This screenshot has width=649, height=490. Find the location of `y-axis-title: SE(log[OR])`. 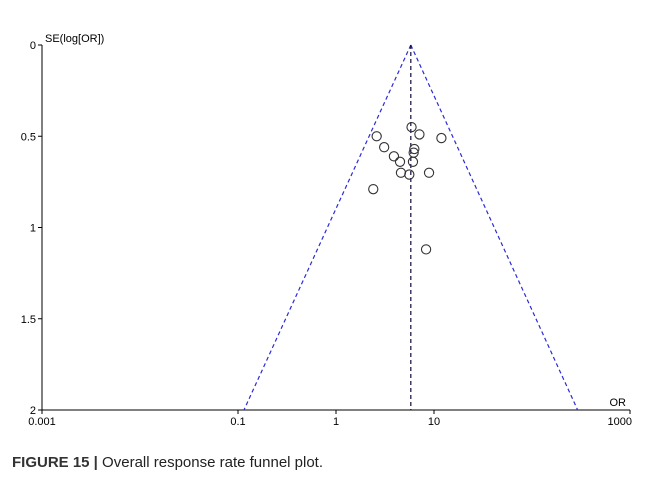

y-axis-title: SE(log[OR]) is located at coordinates (74, 39).